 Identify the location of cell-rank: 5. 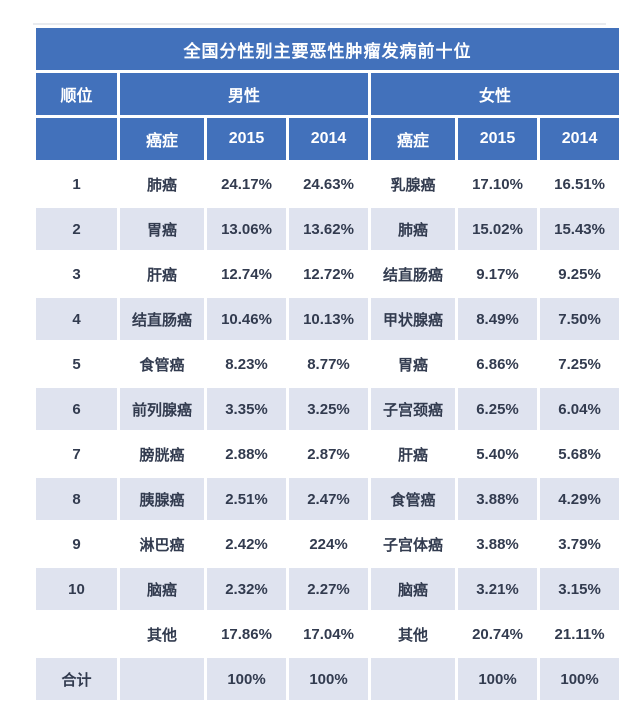
(76, 364).